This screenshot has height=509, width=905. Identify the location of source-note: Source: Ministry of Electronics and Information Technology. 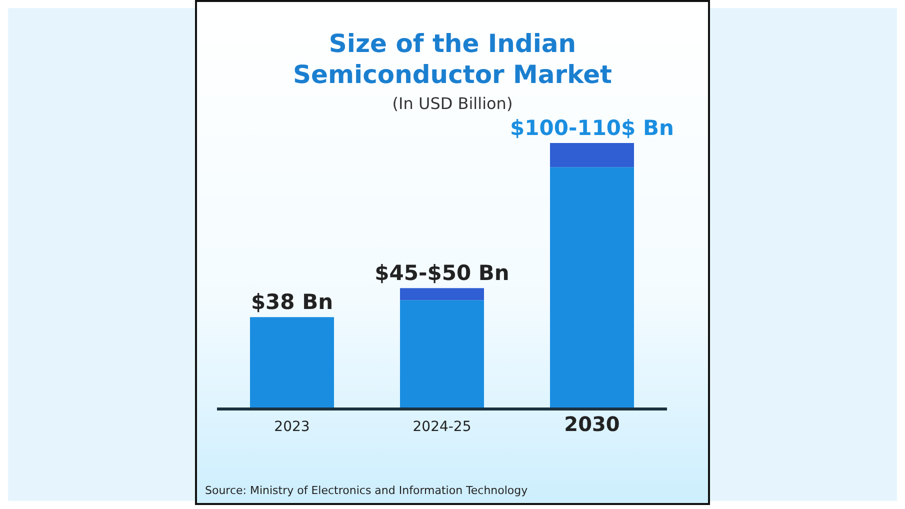
(366, 490).